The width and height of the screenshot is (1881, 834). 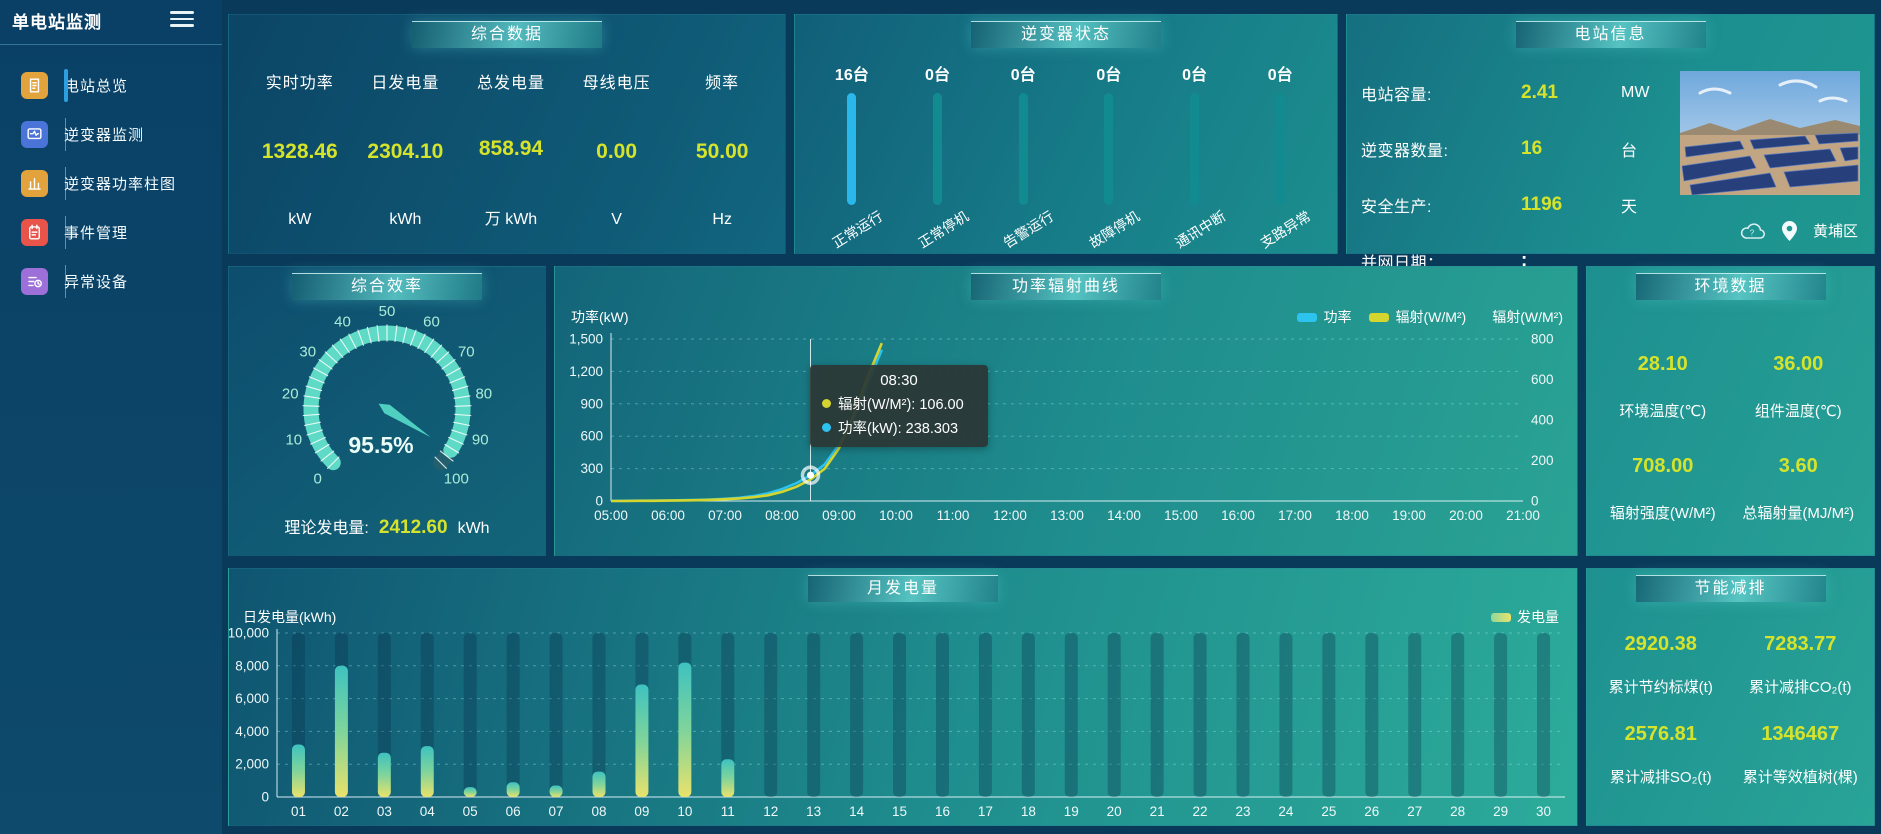 What do you see at coordinates (1200, 811) in the screenshot?
I see `svg-text: 22` at bounding box center [1200, 811].